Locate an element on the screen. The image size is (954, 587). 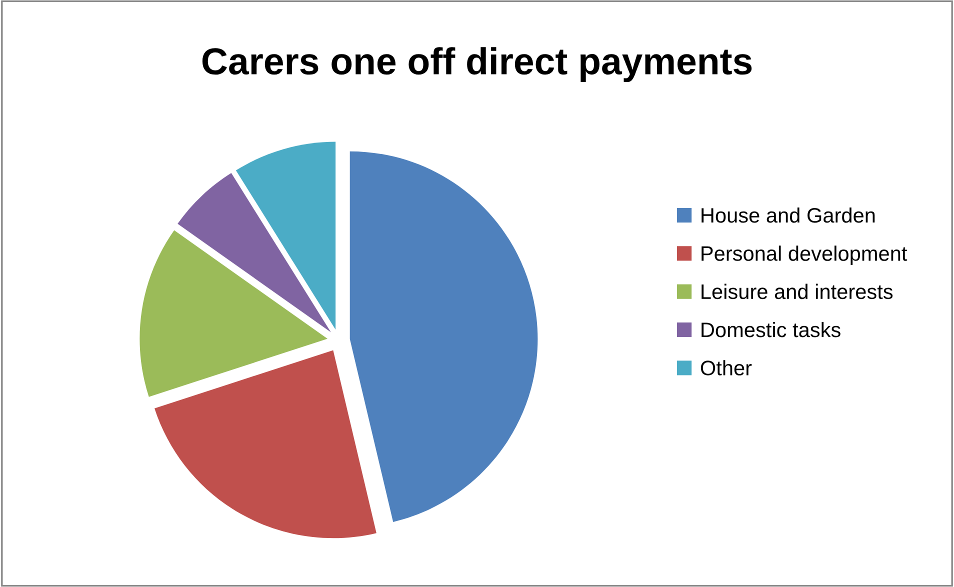
legend-label: Other is located at coordinates (726, 368).